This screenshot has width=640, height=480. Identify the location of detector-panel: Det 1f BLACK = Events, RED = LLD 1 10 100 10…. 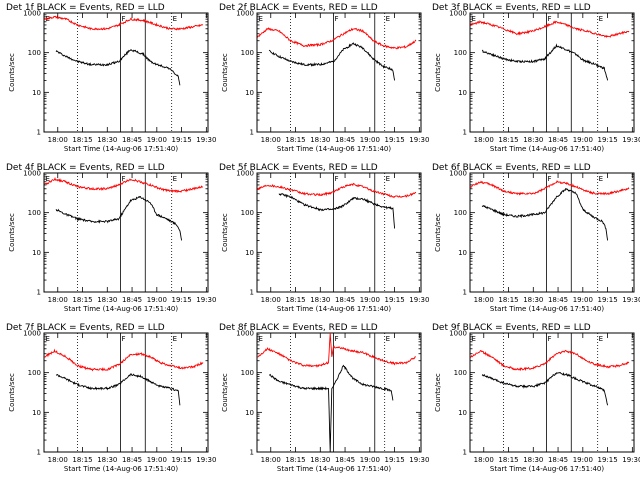
(111, 78).